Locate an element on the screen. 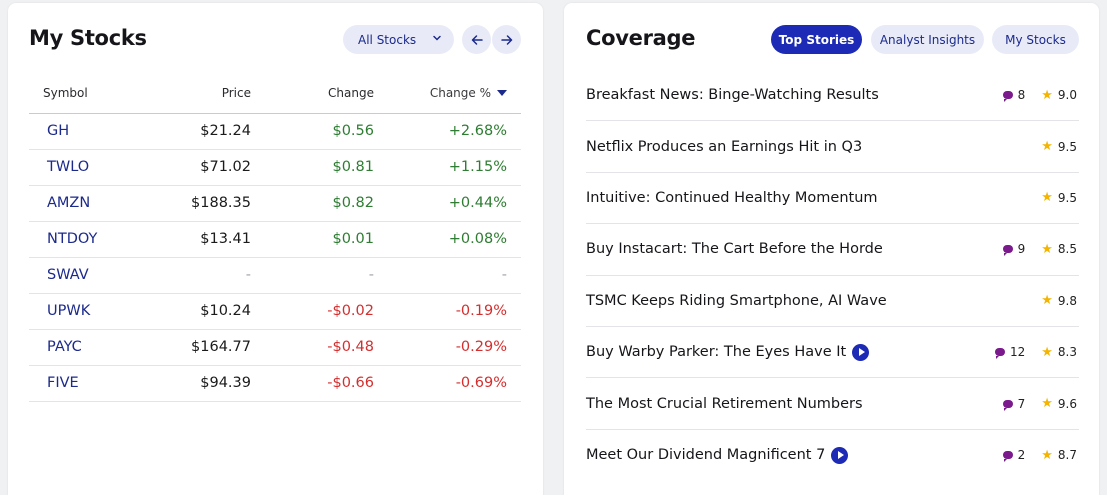  arrow-left-icon is located at coordinates (477, 39).